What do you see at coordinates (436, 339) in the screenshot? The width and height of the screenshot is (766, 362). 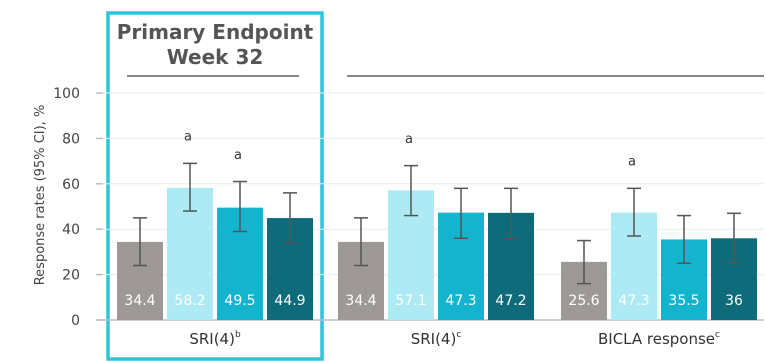 I see `group-label: SRI(4)c` at bounding box center [436, 339].